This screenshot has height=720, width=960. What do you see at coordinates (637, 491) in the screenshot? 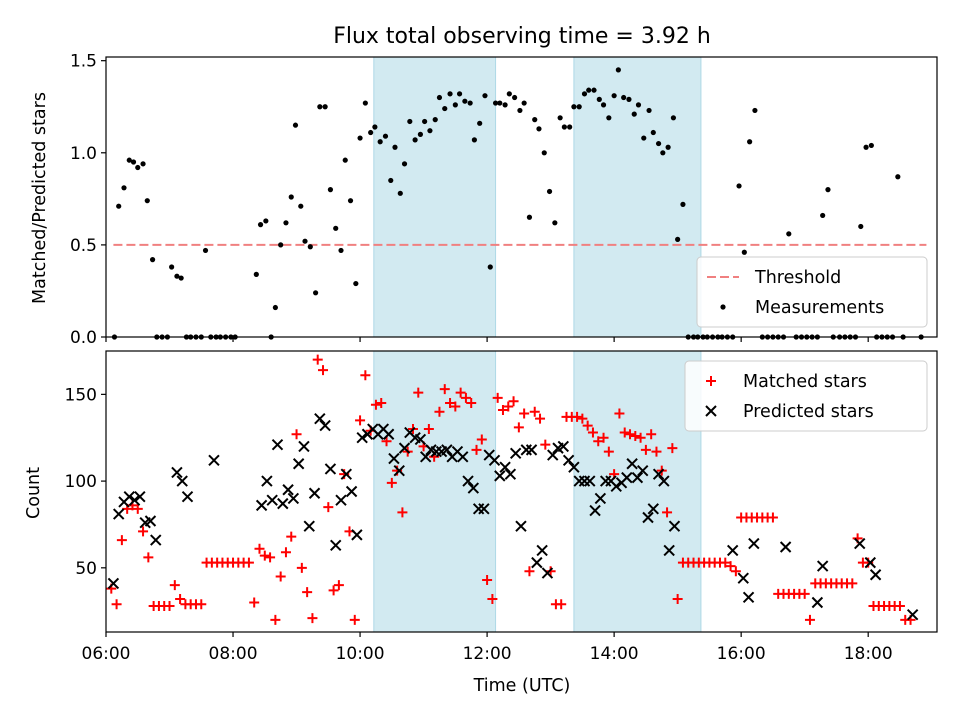
I see `bottom-shaded-interval` at bounding box center [637, 491].